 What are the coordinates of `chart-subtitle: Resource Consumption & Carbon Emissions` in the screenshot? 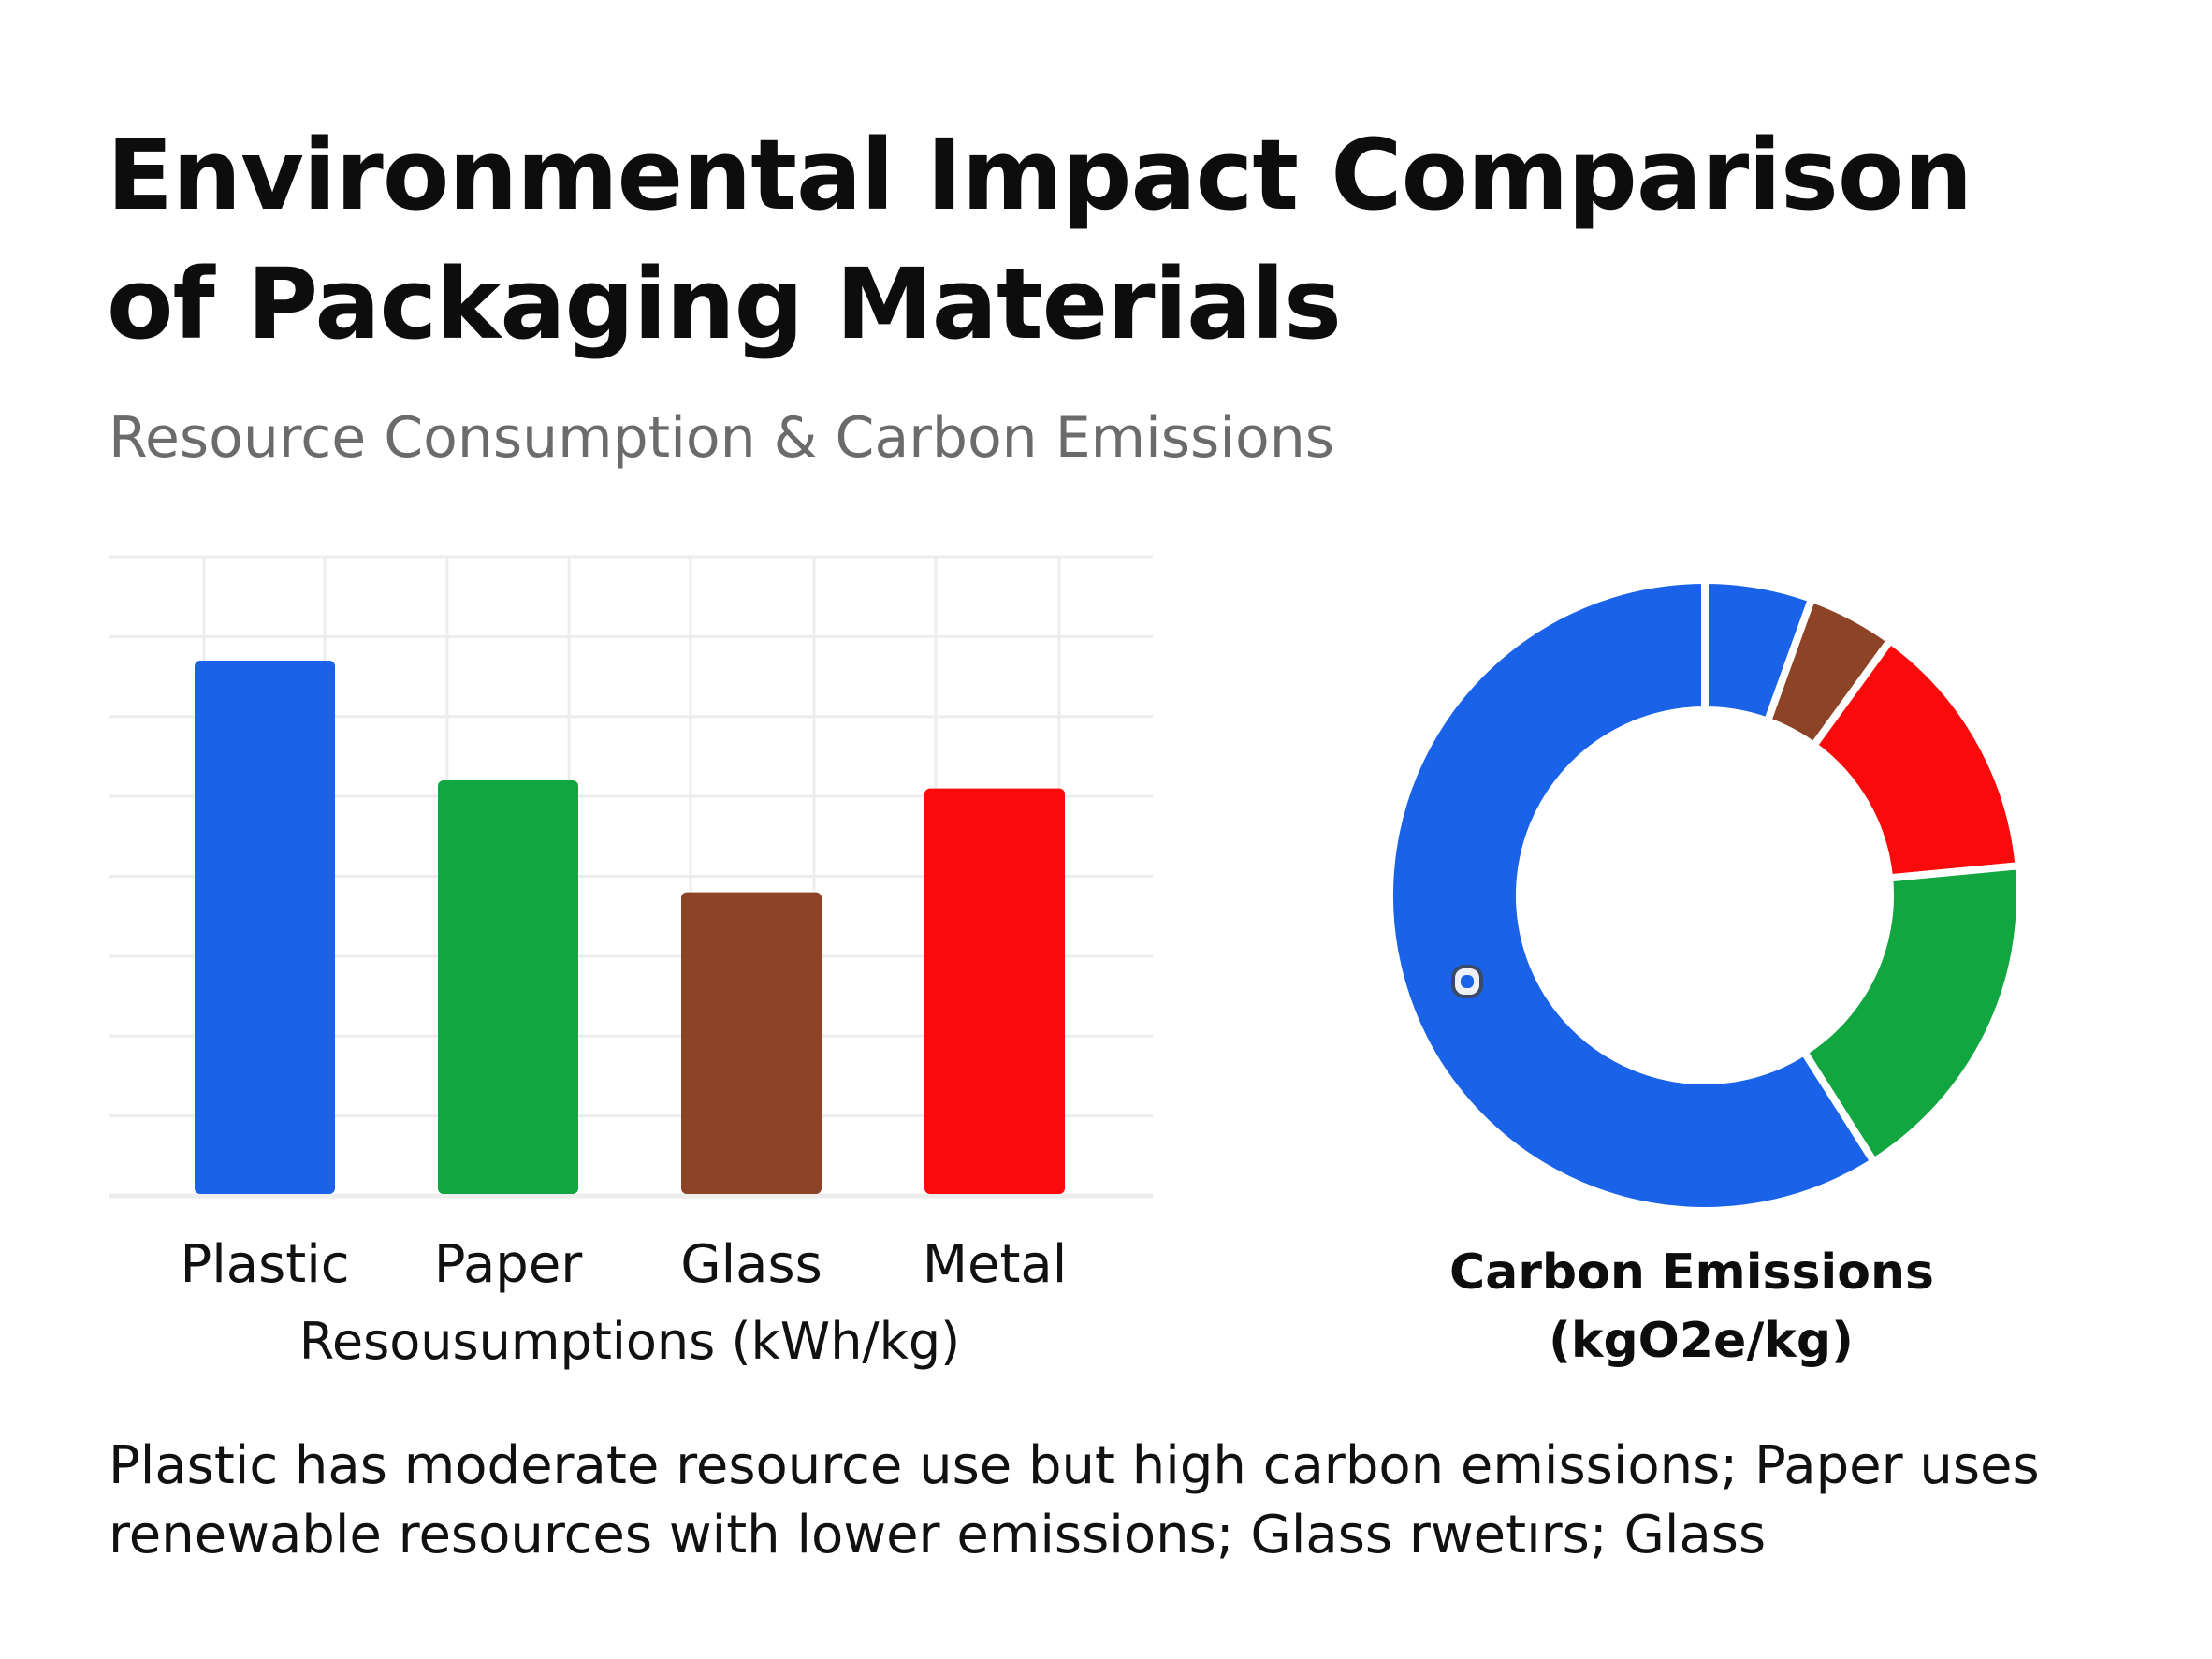 It's located at (721, 438).